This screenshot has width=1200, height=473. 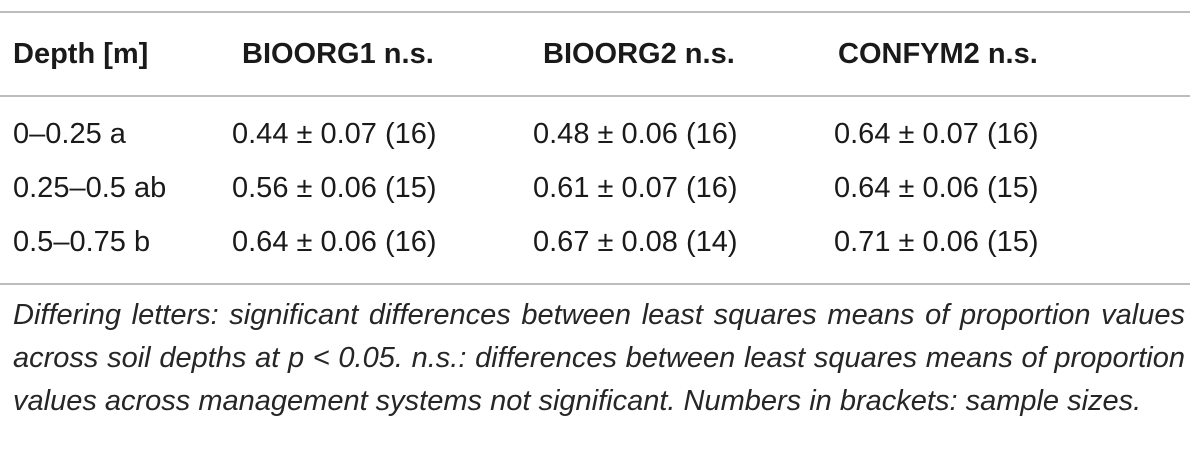 I want to click on header-confym2: CONFYM2 n.s., so click(x=938, y=54).